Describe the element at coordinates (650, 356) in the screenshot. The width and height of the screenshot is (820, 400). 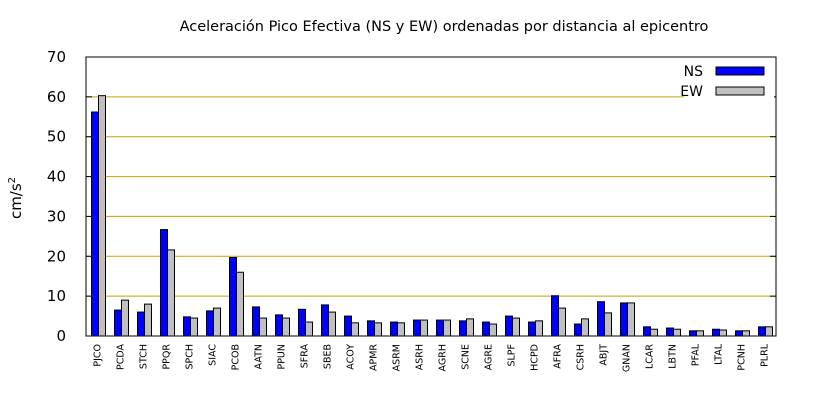
I see `x-tick-label: LCAR` at that location.